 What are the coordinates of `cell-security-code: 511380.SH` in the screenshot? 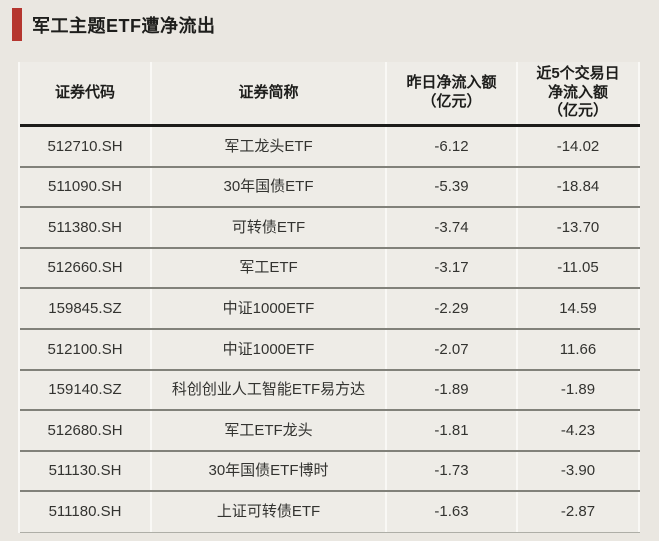 It's located at (86, 227).